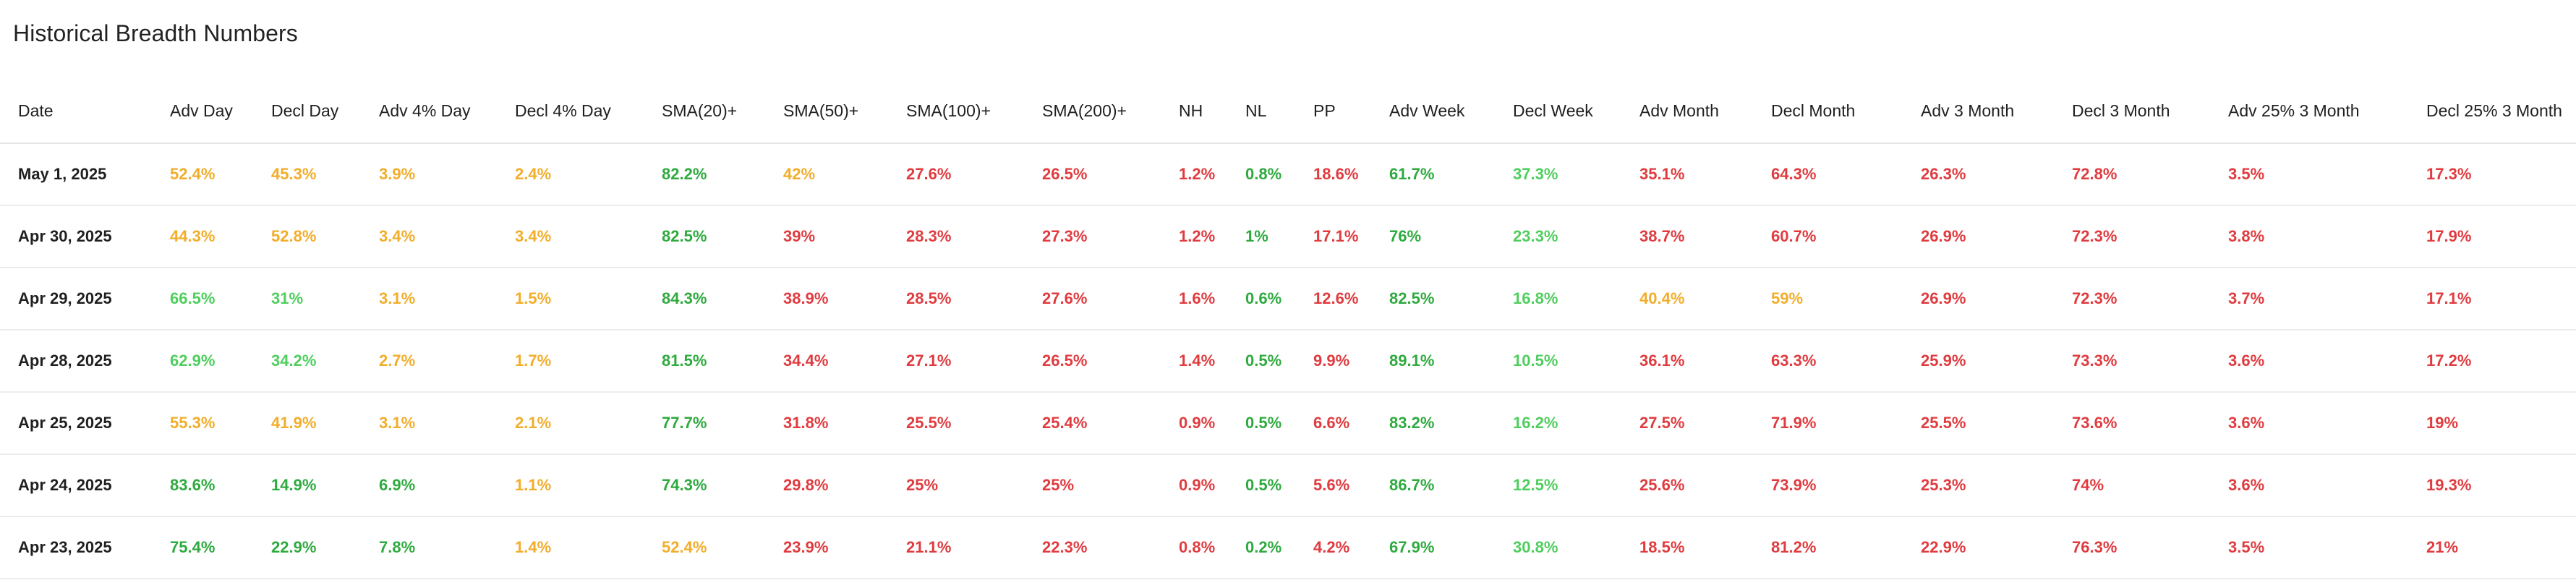 This screenshot has height=588, width=2576. Describe the element at coordinates (202, 111) in the screenshot. I see `column-header-adv-day: Adv Day` at that location.